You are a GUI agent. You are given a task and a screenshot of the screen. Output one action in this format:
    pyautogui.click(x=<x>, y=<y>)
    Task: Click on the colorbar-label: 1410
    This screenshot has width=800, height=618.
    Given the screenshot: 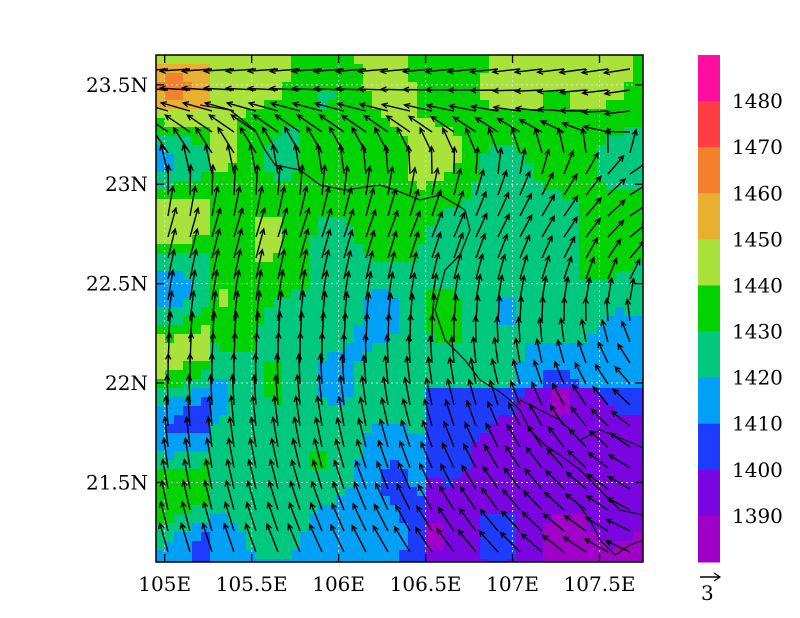 What is the action you would take?
    pyautogui.click(x=757, y=424)
    